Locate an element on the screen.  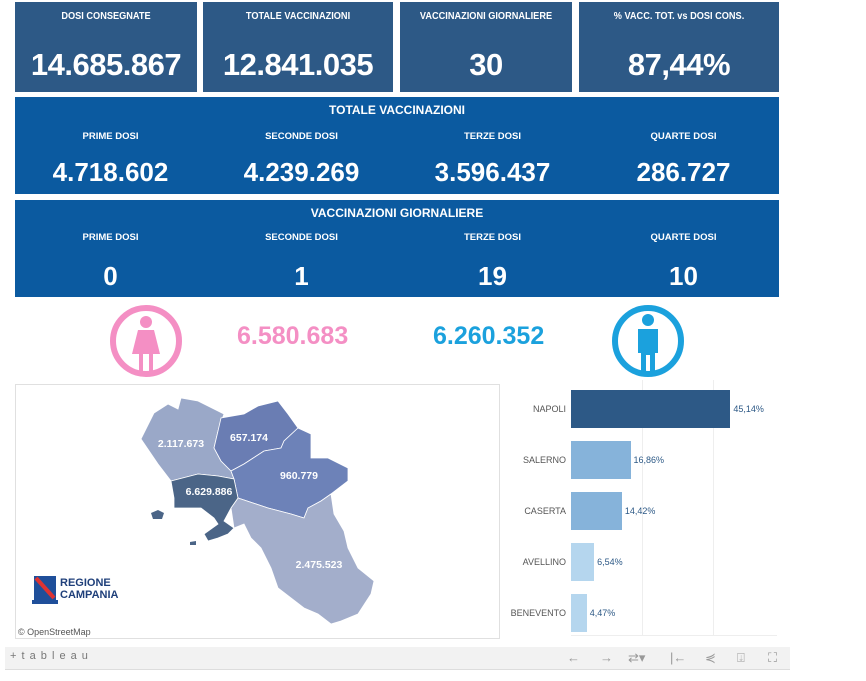
bar-value-label: 6,54% is located at coordinates (610, 562).